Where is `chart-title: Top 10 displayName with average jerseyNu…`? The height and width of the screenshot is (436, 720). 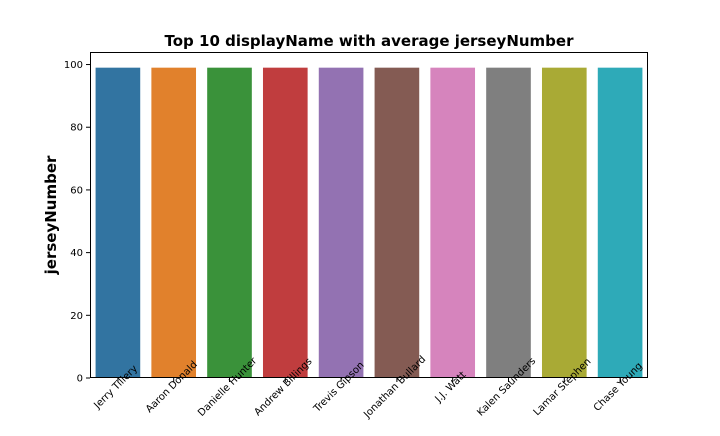 chart-title: Top 10 displayName with average jerseyNu… is located at coordinates (370, 41).